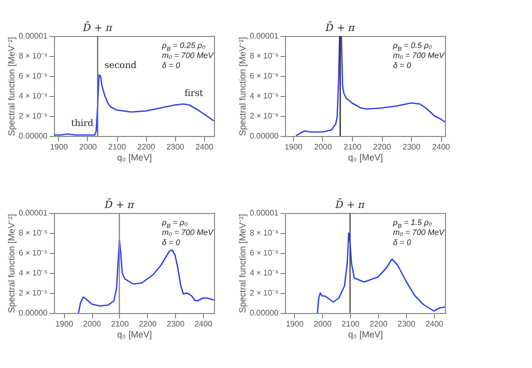  I want to click on annotation: third, so click(82, 124).